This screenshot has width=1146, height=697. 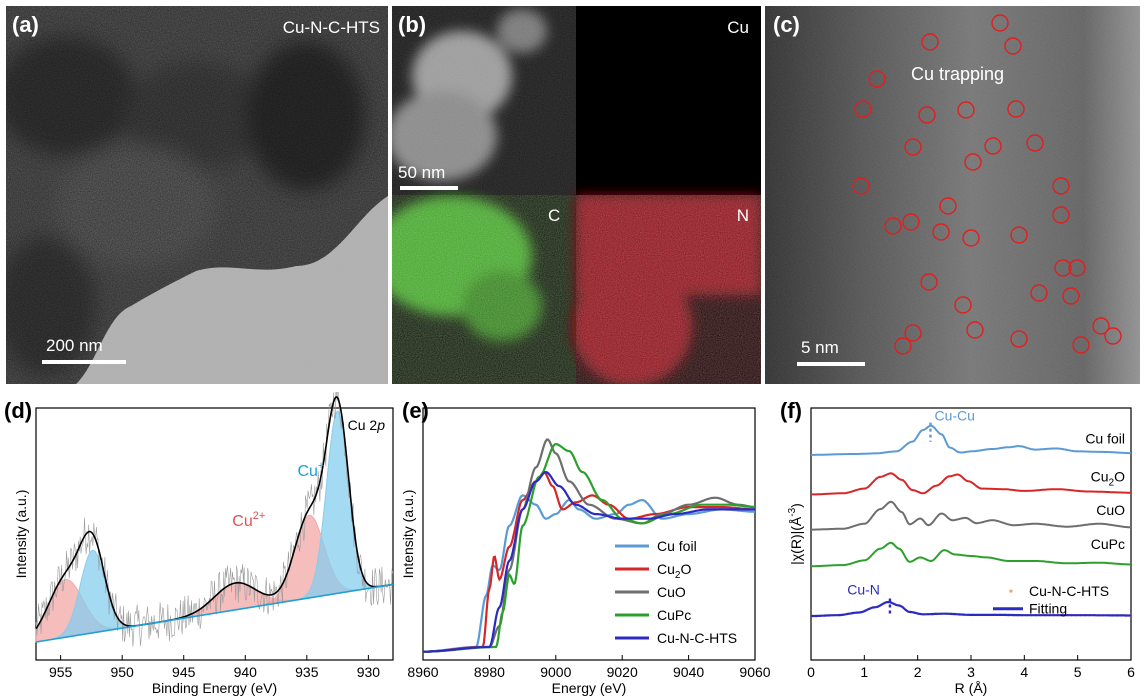 I want to click on x-tick-label: 935, so click(x=307, y=672).